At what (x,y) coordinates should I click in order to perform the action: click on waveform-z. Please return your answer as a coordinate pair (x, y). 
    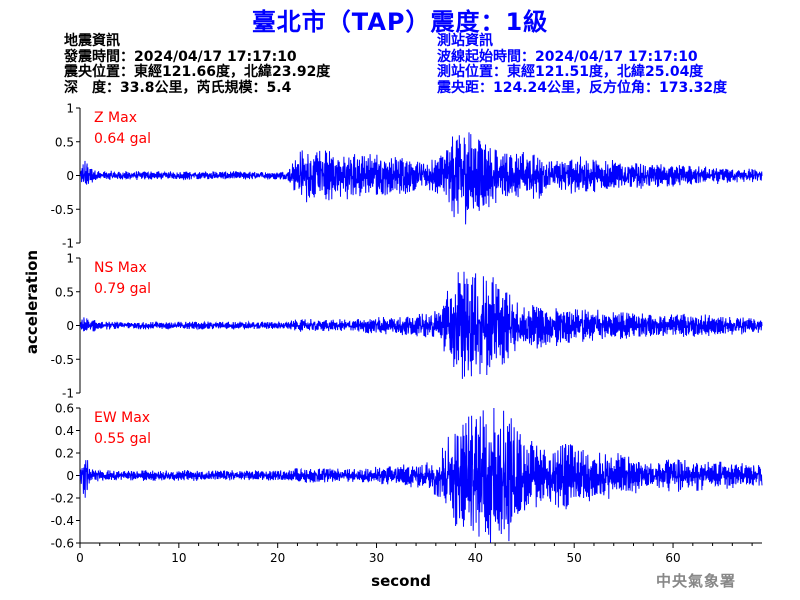
    Looking at the image, I should click on (421, 178).